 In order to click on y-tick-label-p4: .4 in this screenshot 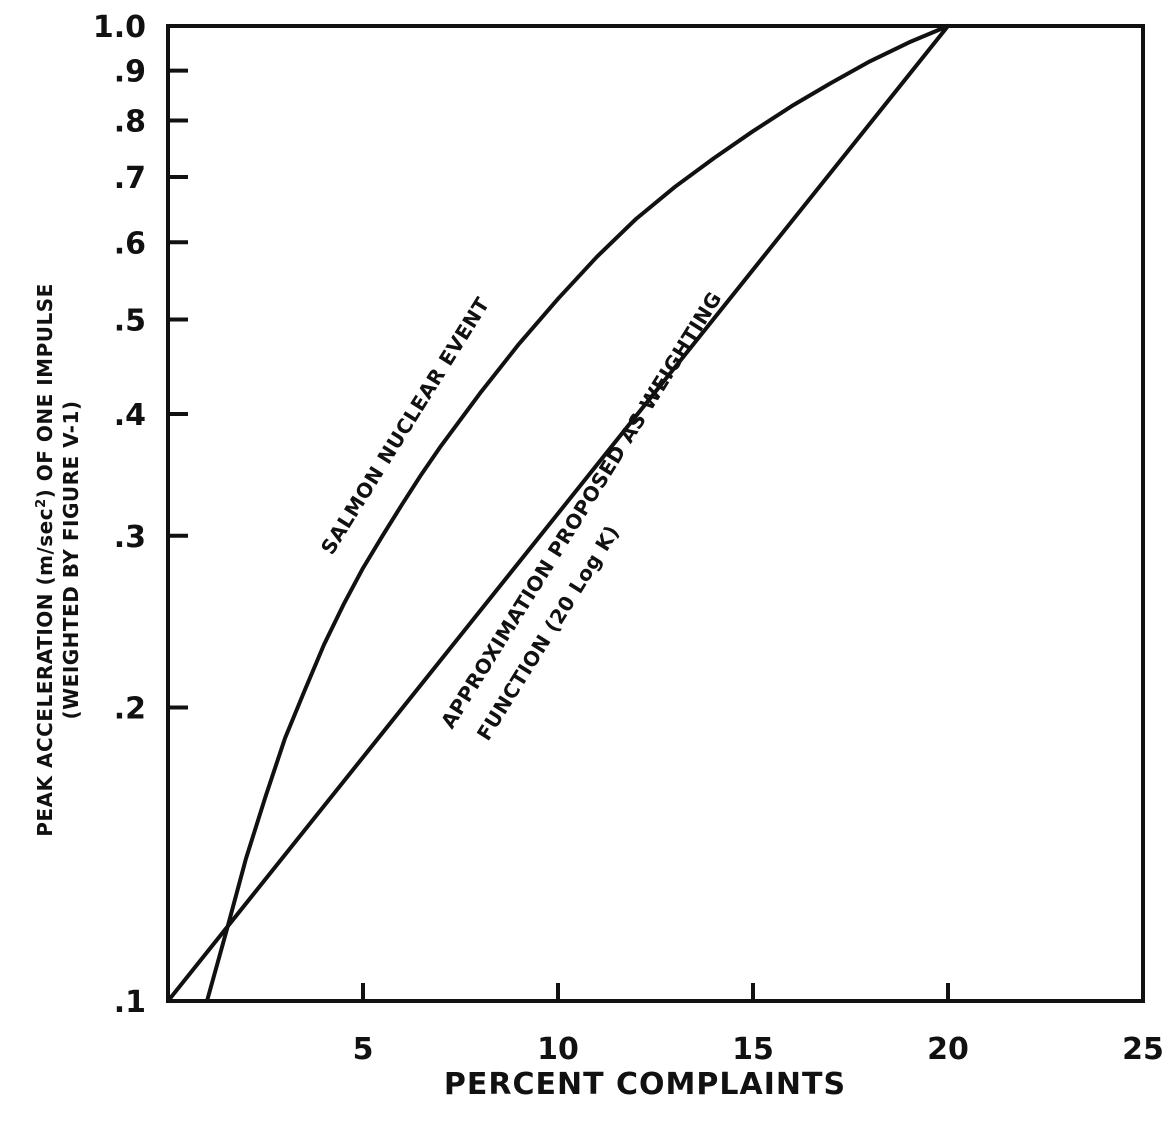, I will do `click(130, 415)`.